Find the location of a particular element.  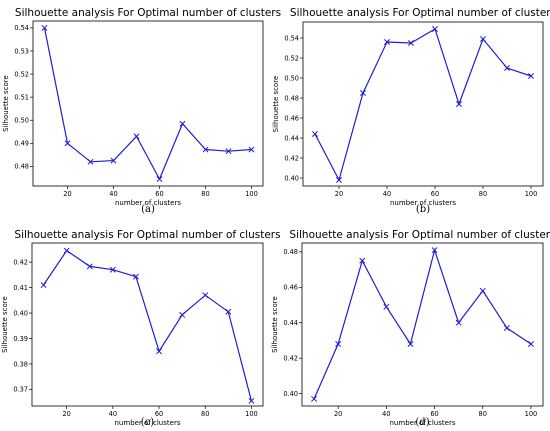

panel-label: (c) is located at coordinates (148, 422).